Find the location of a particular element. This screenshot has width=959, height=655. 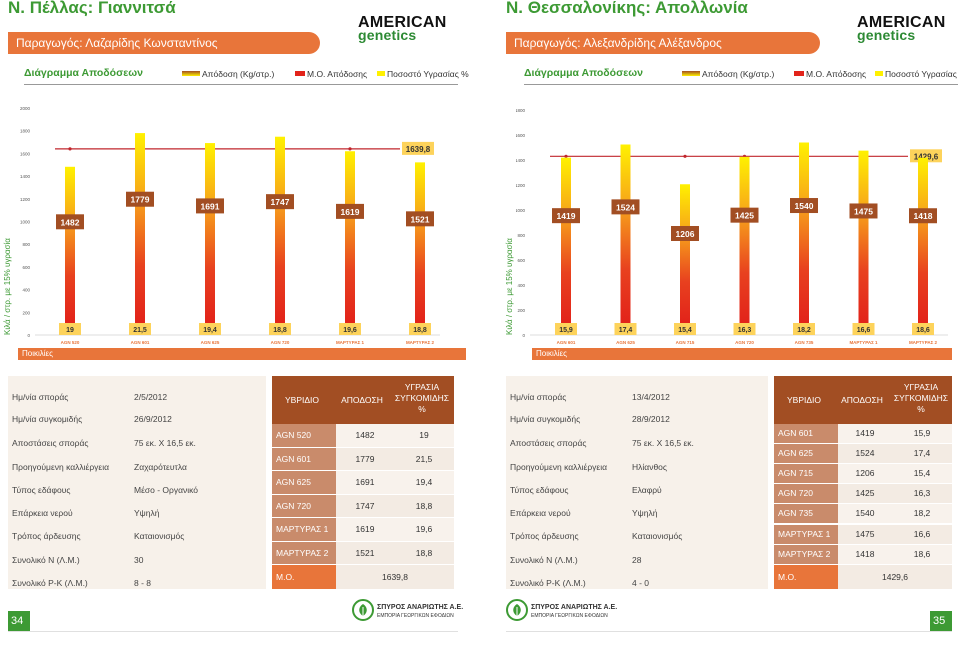

table-row: AGN 625 1691 19,4 is located at coordinates (363, 482).